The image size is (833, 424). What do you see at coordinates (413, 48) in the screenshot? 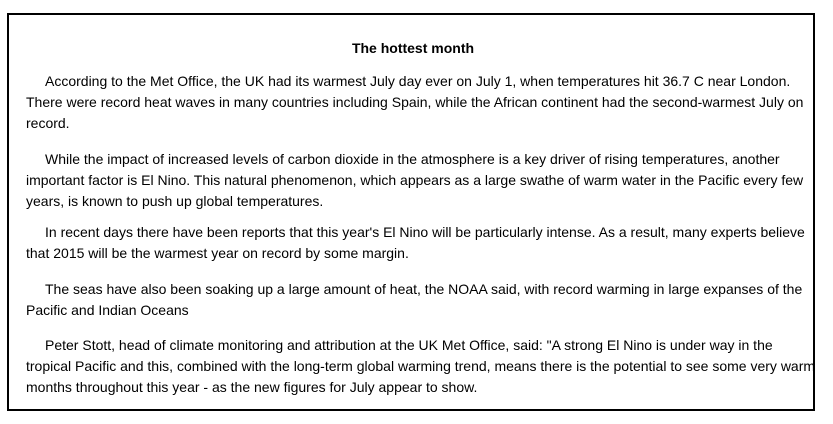
I see `article-title: The hottest month` at bounding box center [413, 48].